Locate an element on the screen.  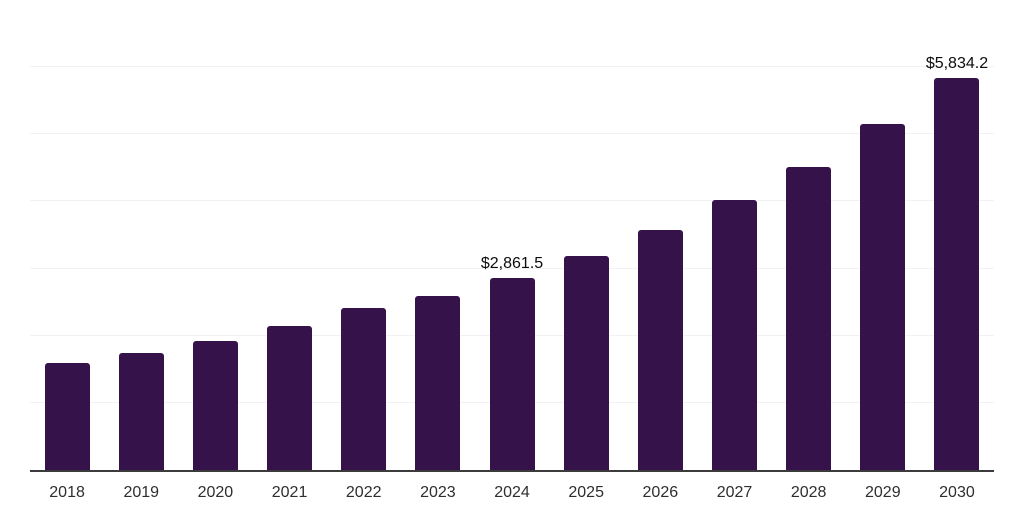
bar-slot-2018 is located at coordinates (67, 235).